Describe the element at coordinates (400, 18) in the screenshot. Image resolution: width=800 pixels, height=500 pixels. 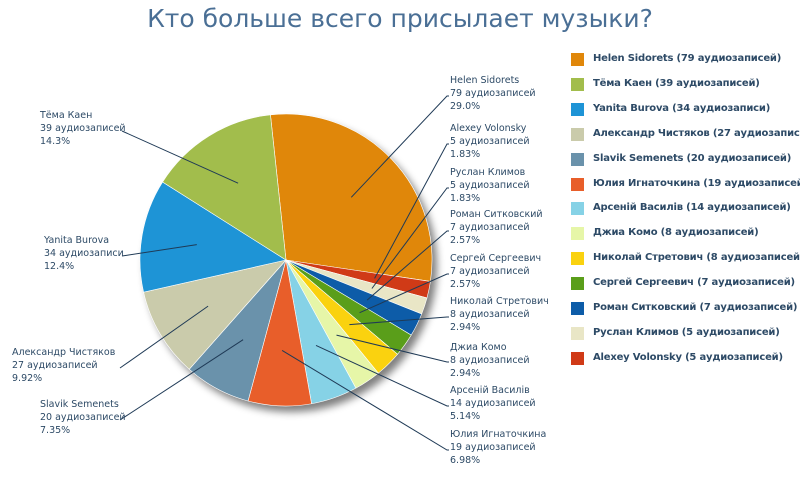
I see `chart-title: Кто больше всего присылает музыки?` at that location.